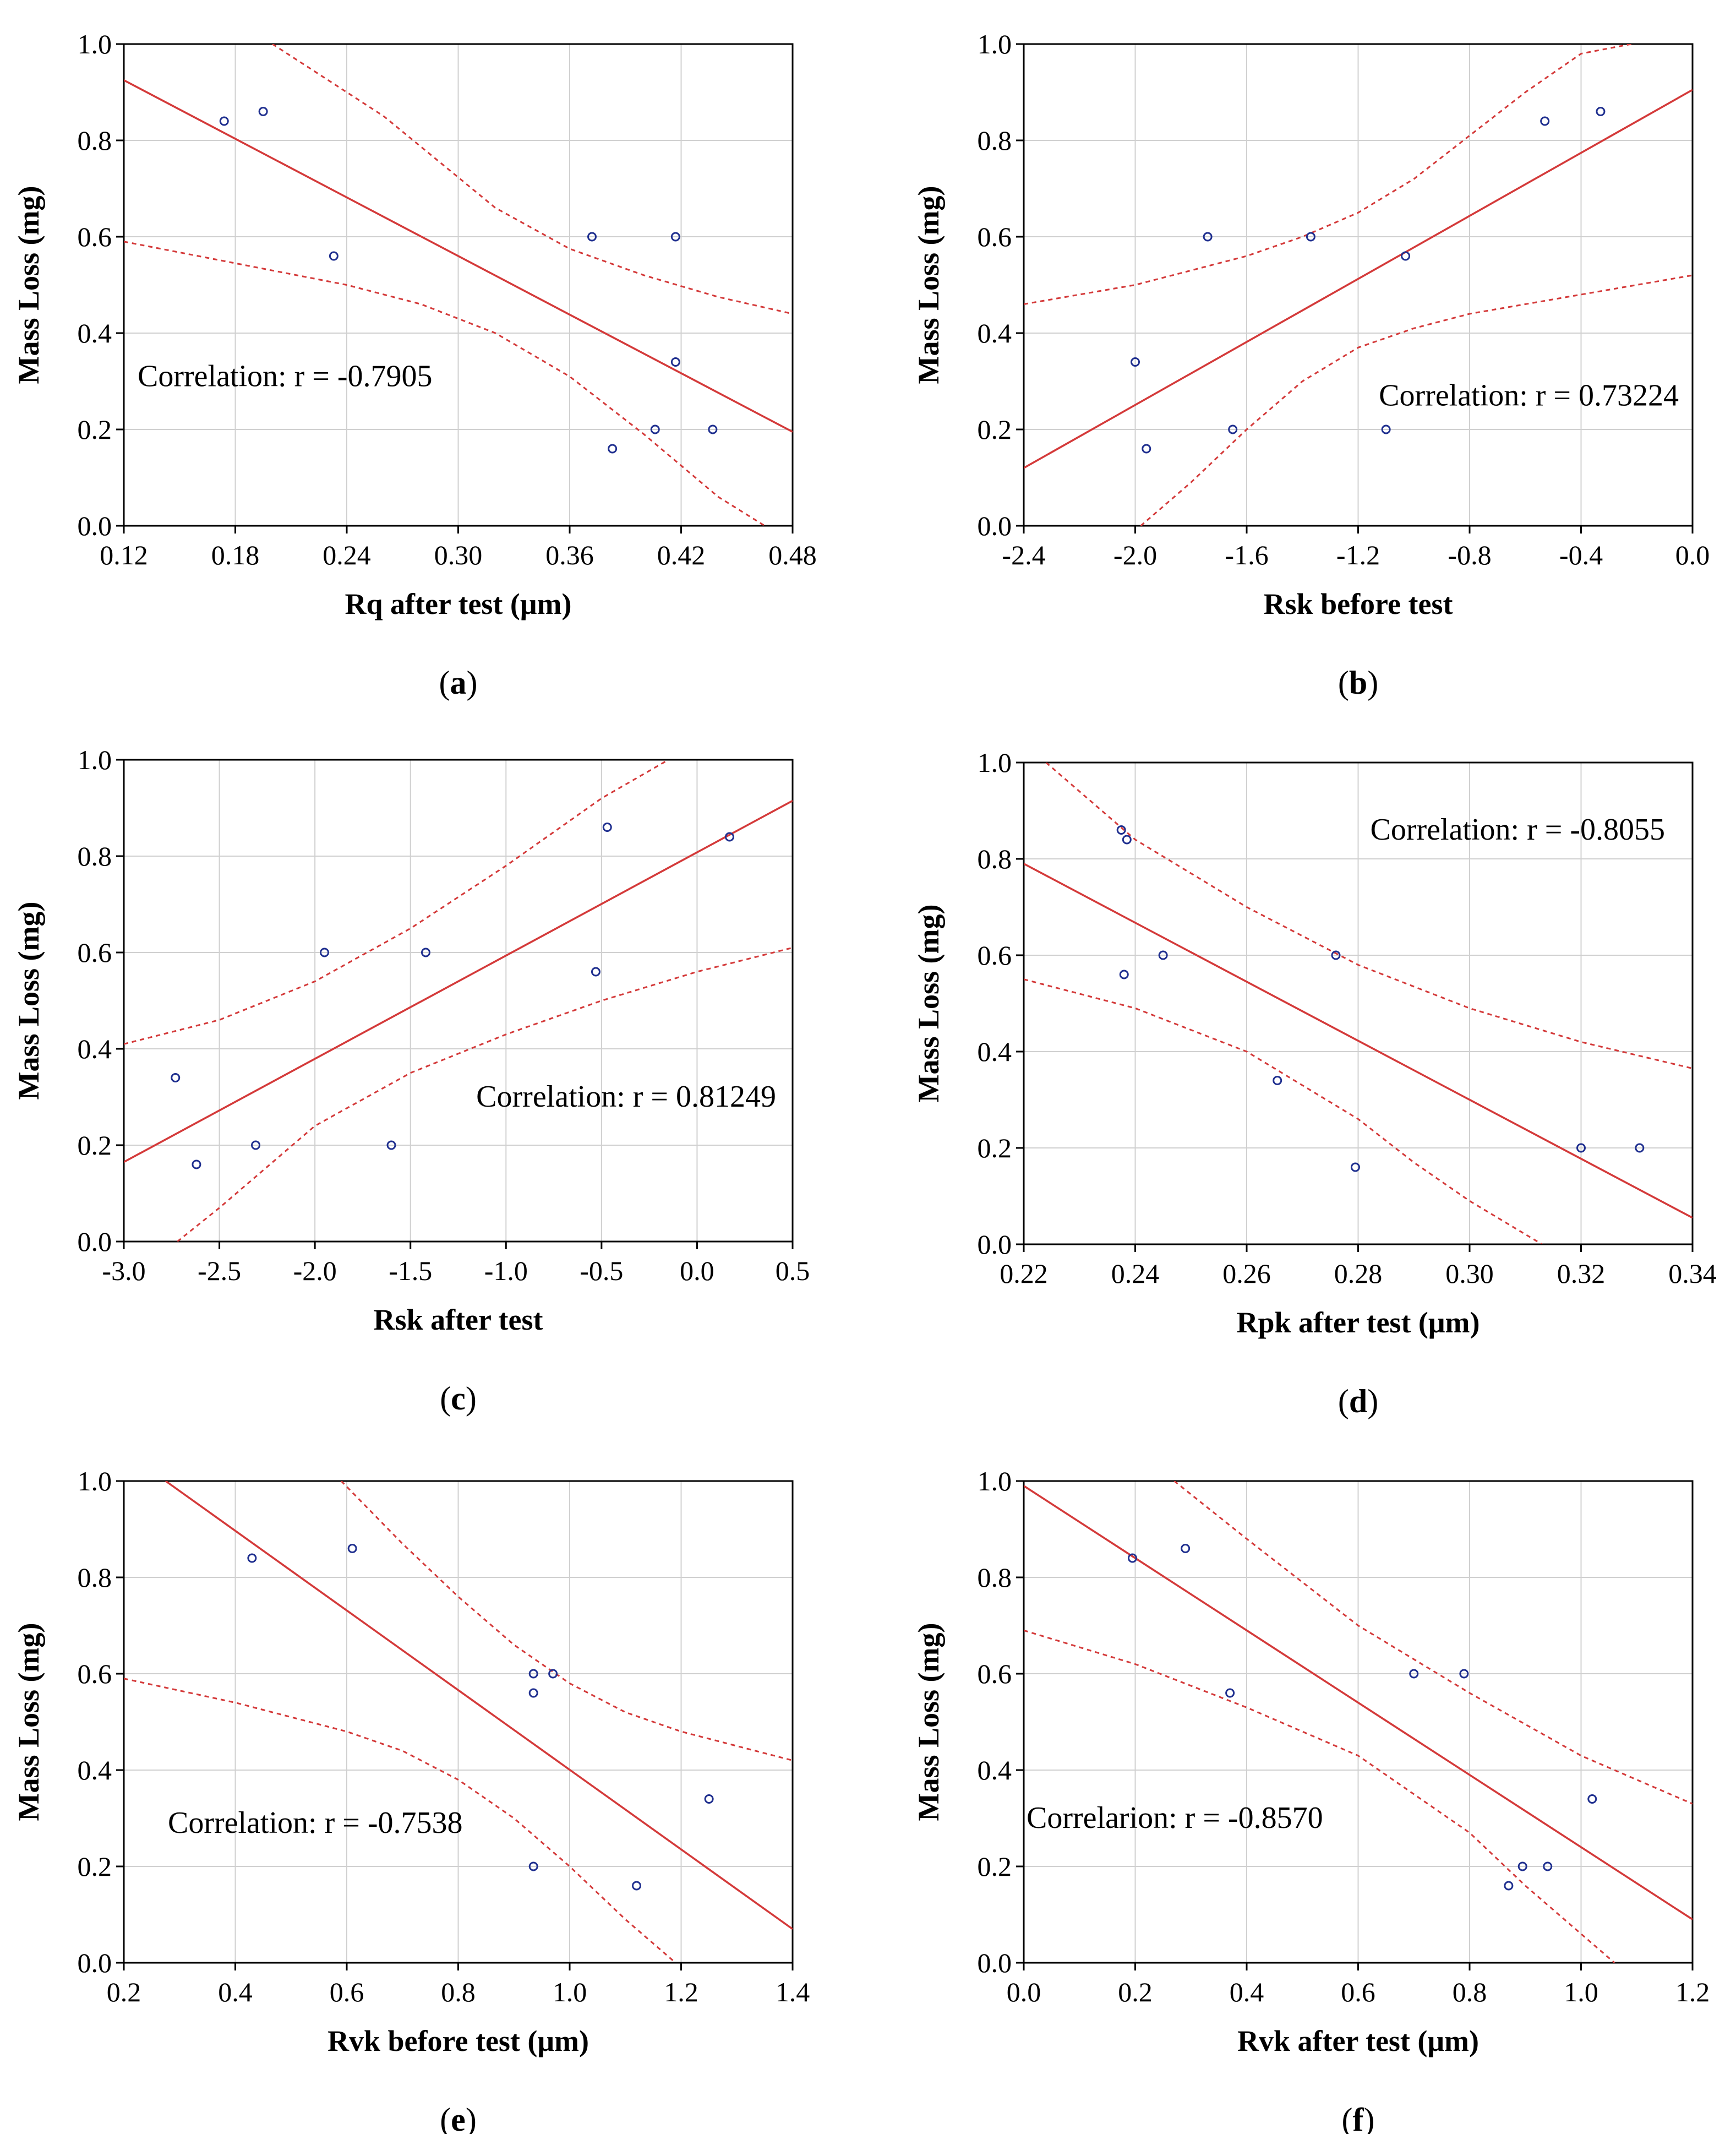 The height and width of the screenshot is (2134, 1736). I want to click on x-tick-label: 0.12, so click(124, 555).